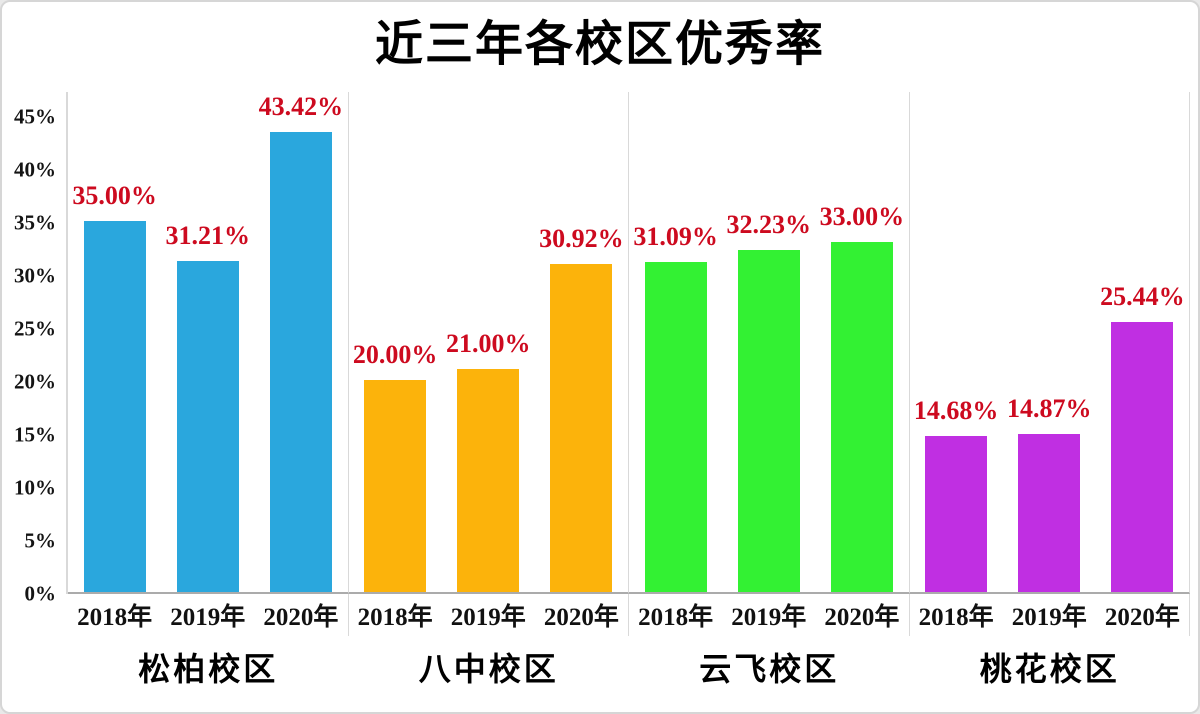  What do you see at coordinates (40, 593) in the screenshot?
I see `y-tick-label: 0%` at bounding box center [40, 593].